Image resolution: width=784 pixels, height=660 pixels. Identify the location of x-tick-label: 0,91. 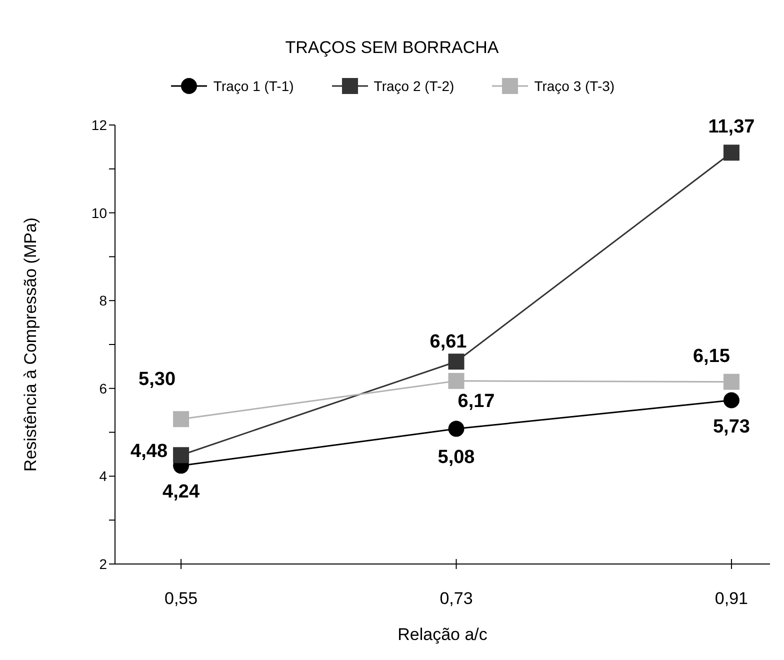
(731, 598).